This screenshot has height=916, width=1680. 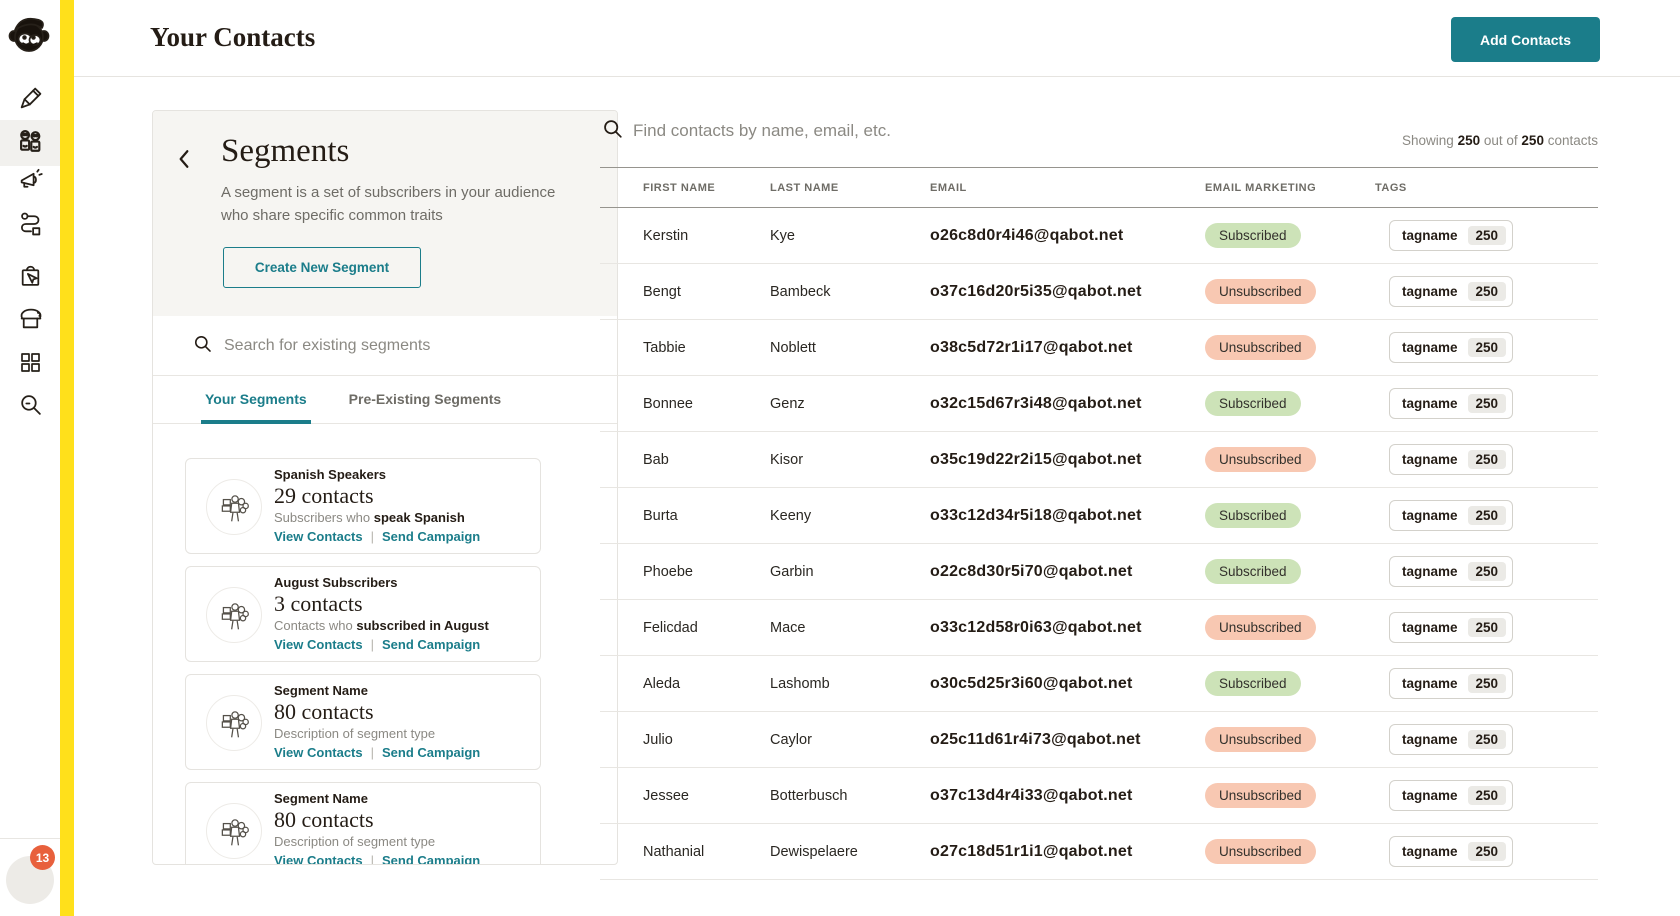 I want to click on contacts-search, so click(x=827, y=131).